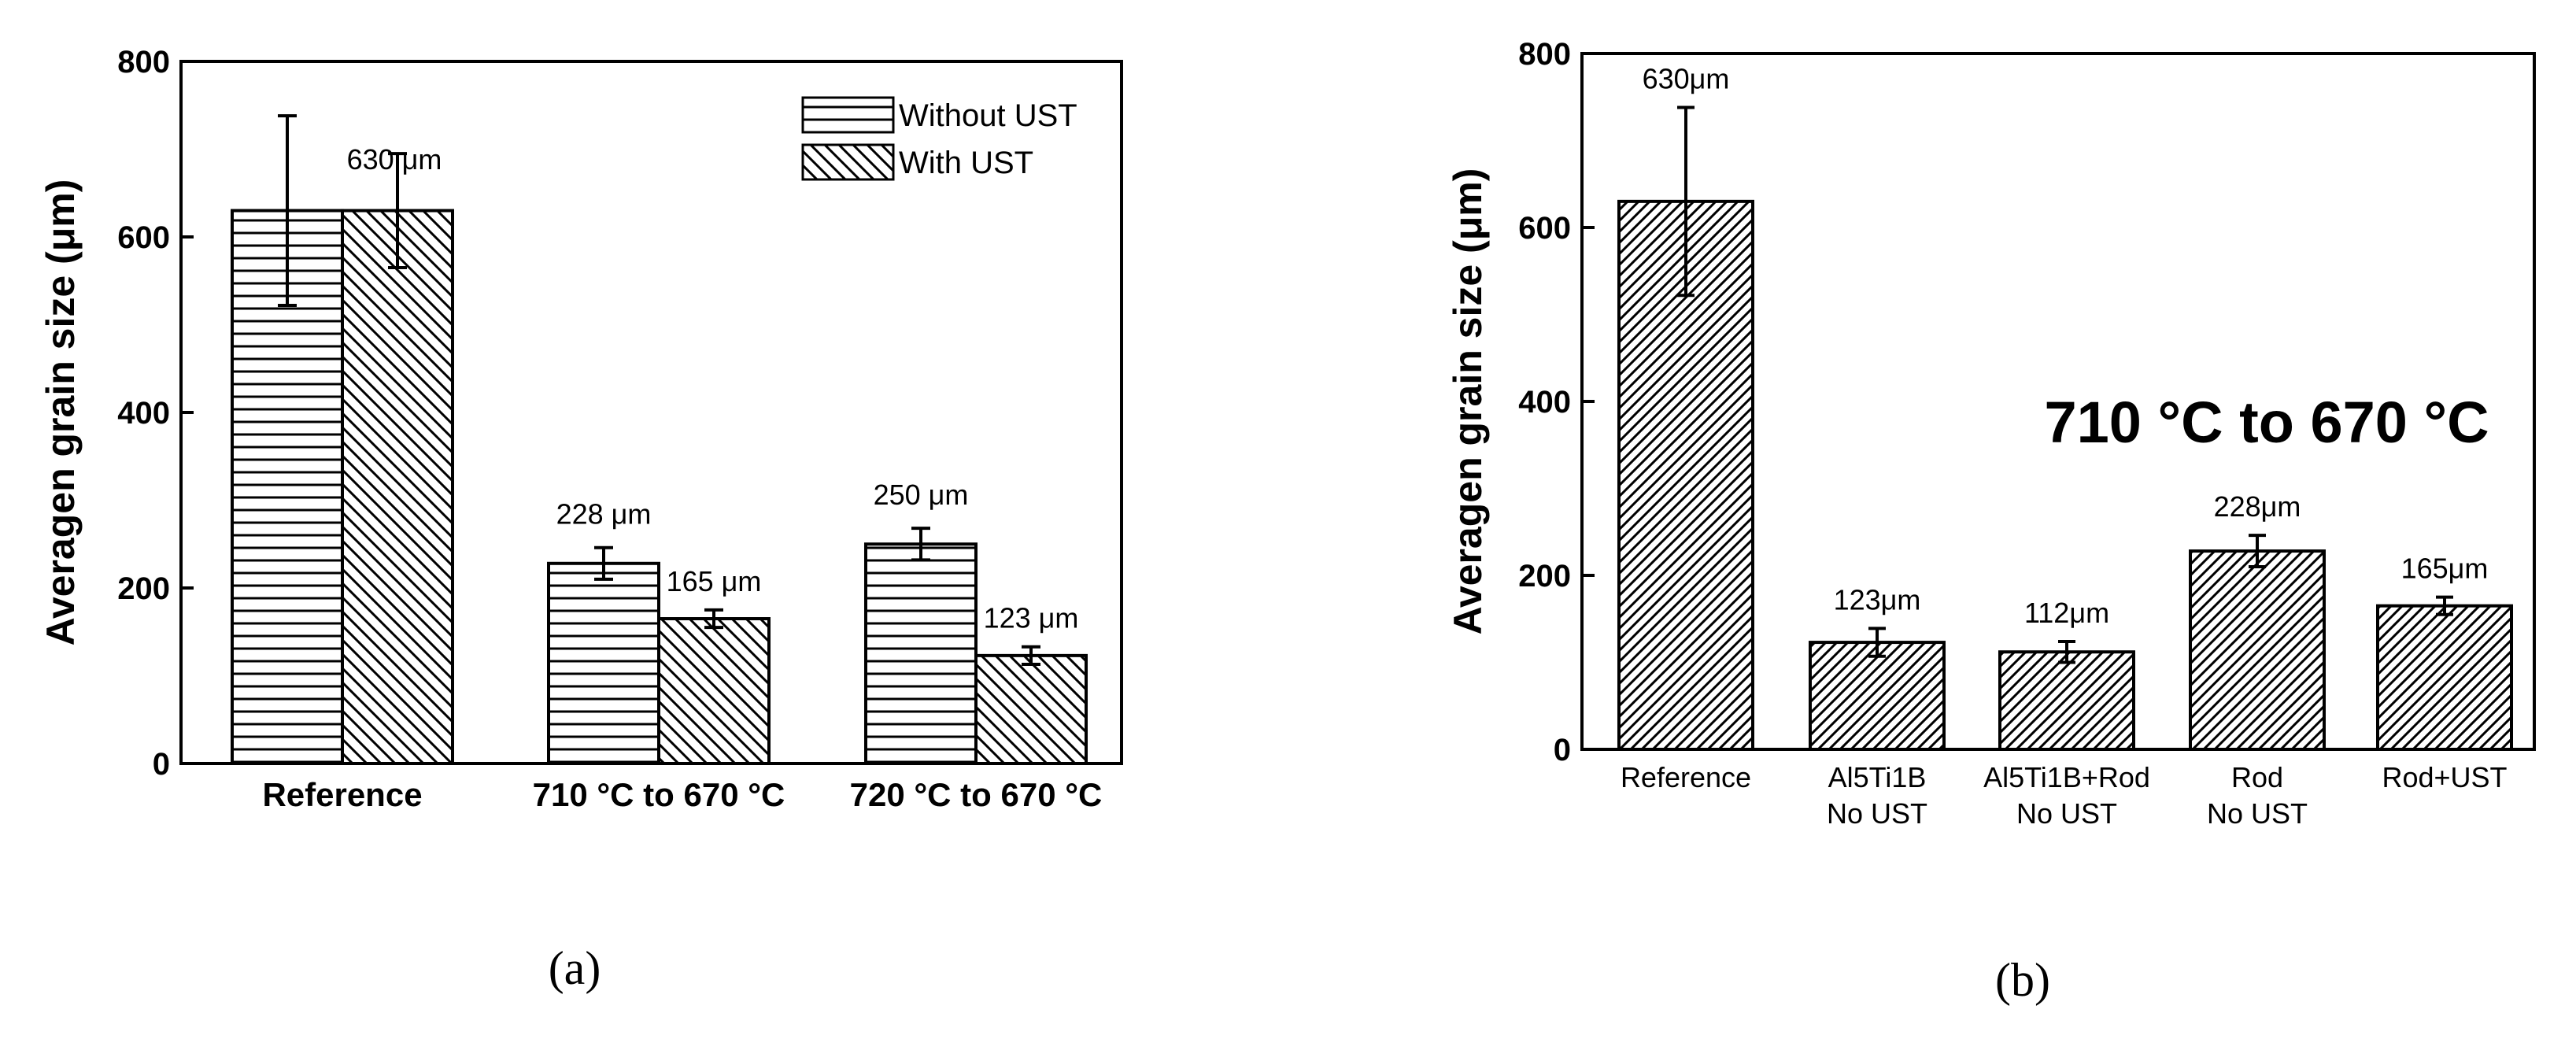 The height and width of the screenshot is (1039, 2576). Describe the element at coordinates (603, 663) in the screenshot. I see `bar-without-ust-710-c-to-670-c` at that location.